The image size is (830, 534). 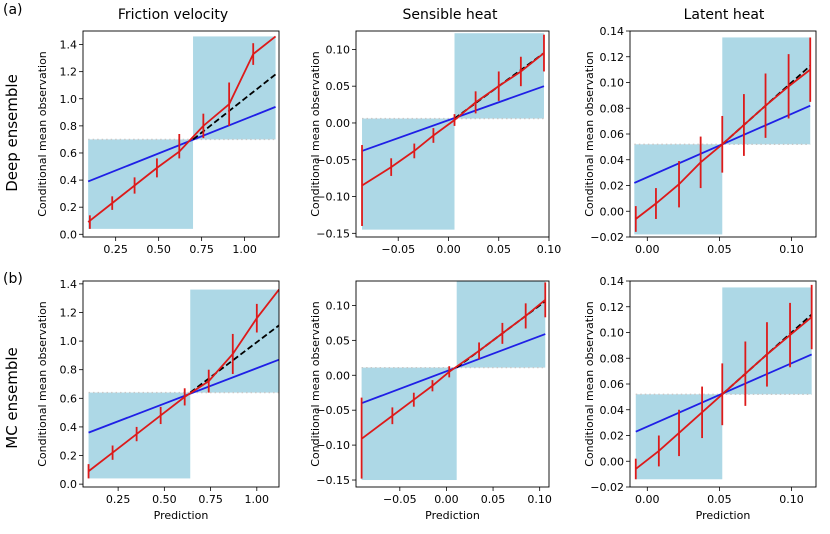 What do you see at coordinates (69, 99) in the screenshot?
I see `panel-a-friction-velocity-ytick-label-5: 1.0` at bounding box center [69, 99].